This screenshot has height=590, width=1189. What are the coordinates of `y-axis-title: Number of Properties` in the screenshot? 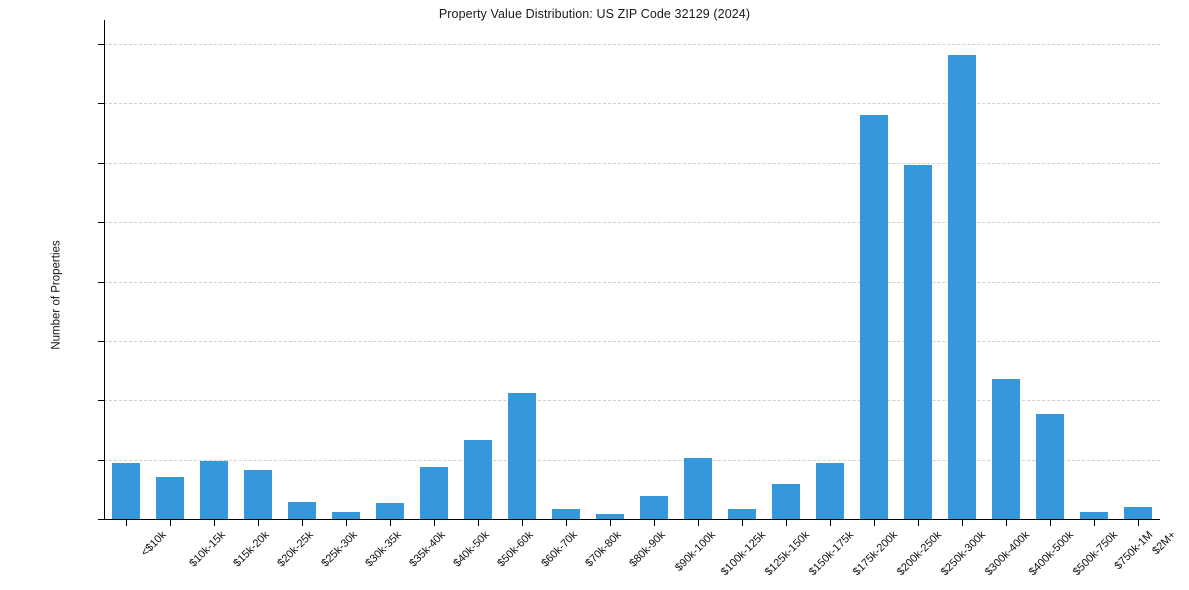 It's located at (56, 295).